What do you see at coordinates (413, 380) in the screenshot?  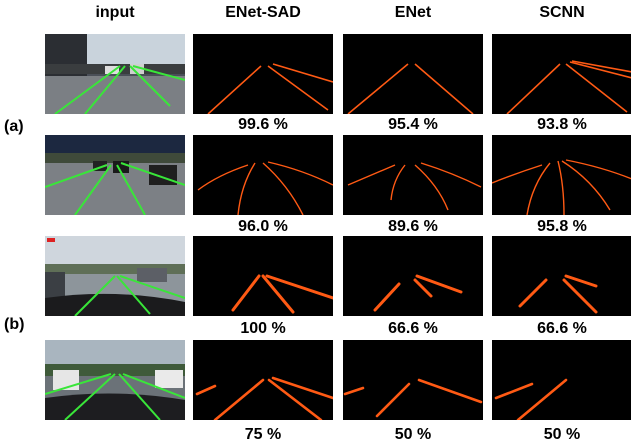 I see `pred-enet-row4` at bounding box center [413, 380].